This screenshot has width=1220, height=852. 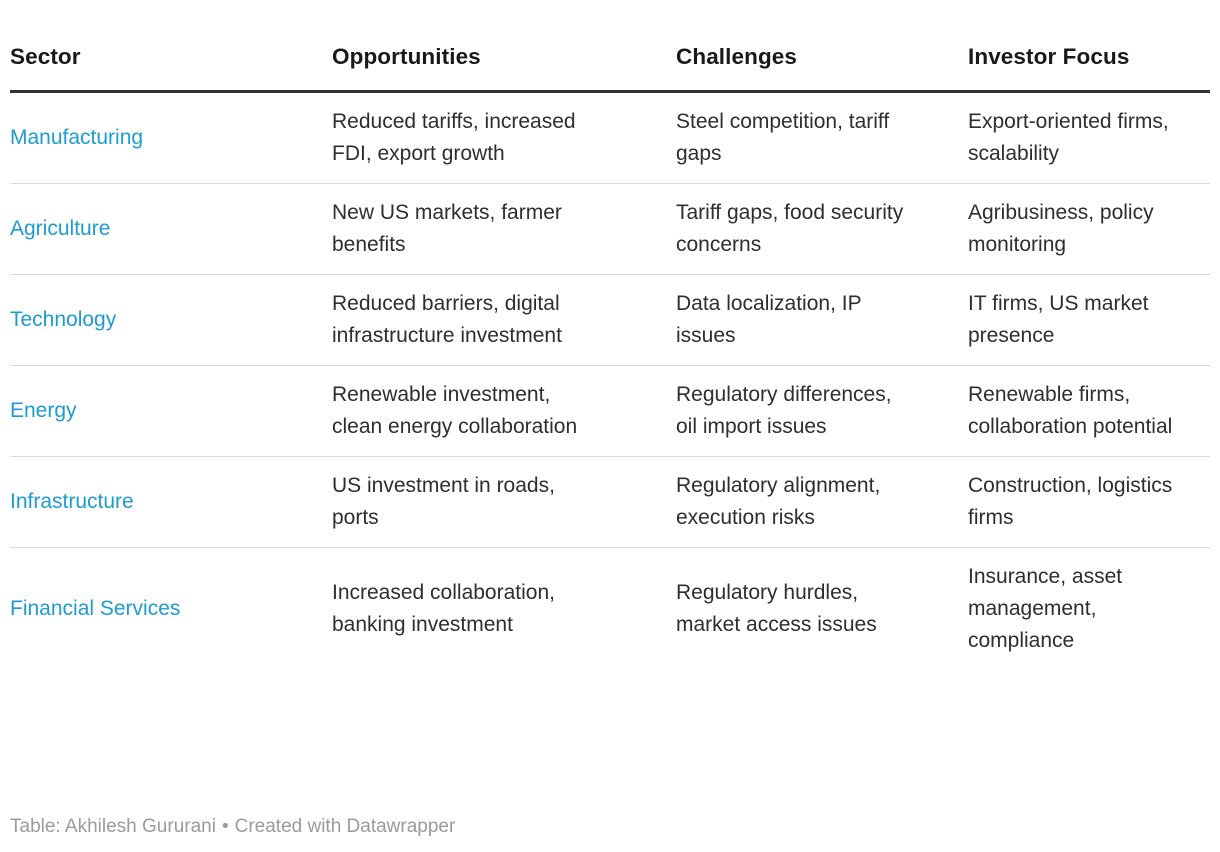 I want to click on sector-cell: Technology, so click(x=171, y=320).